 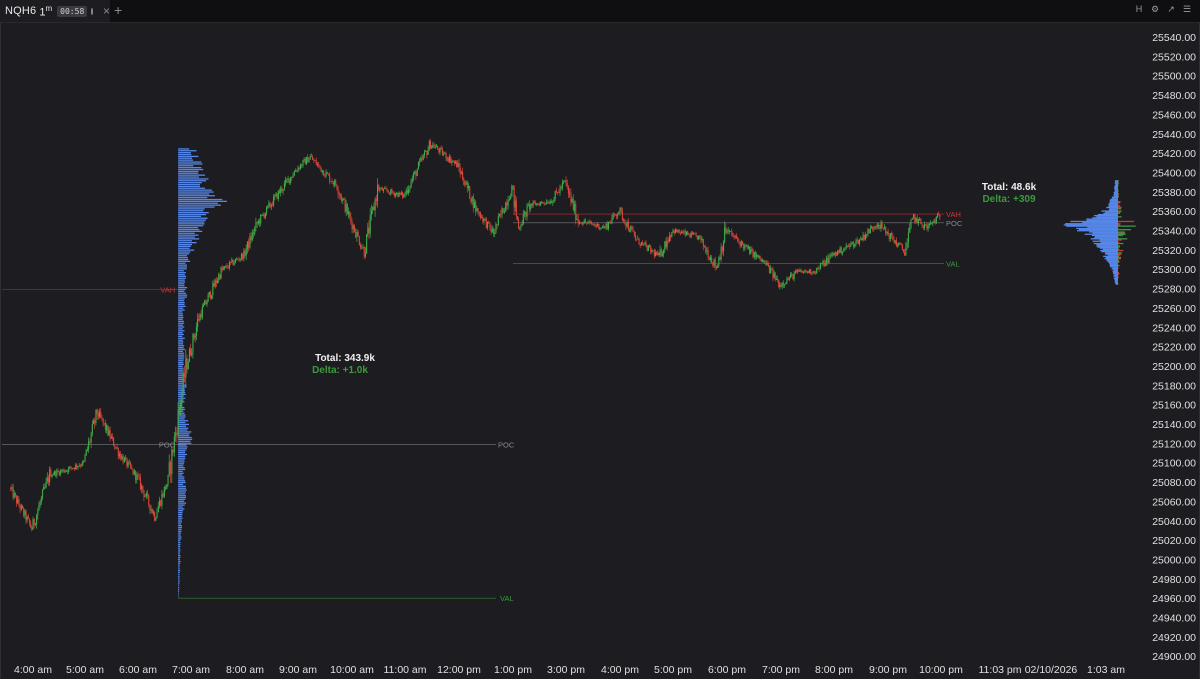 I want to click on menu-icon: ☰, so click(x=1187, y=9).